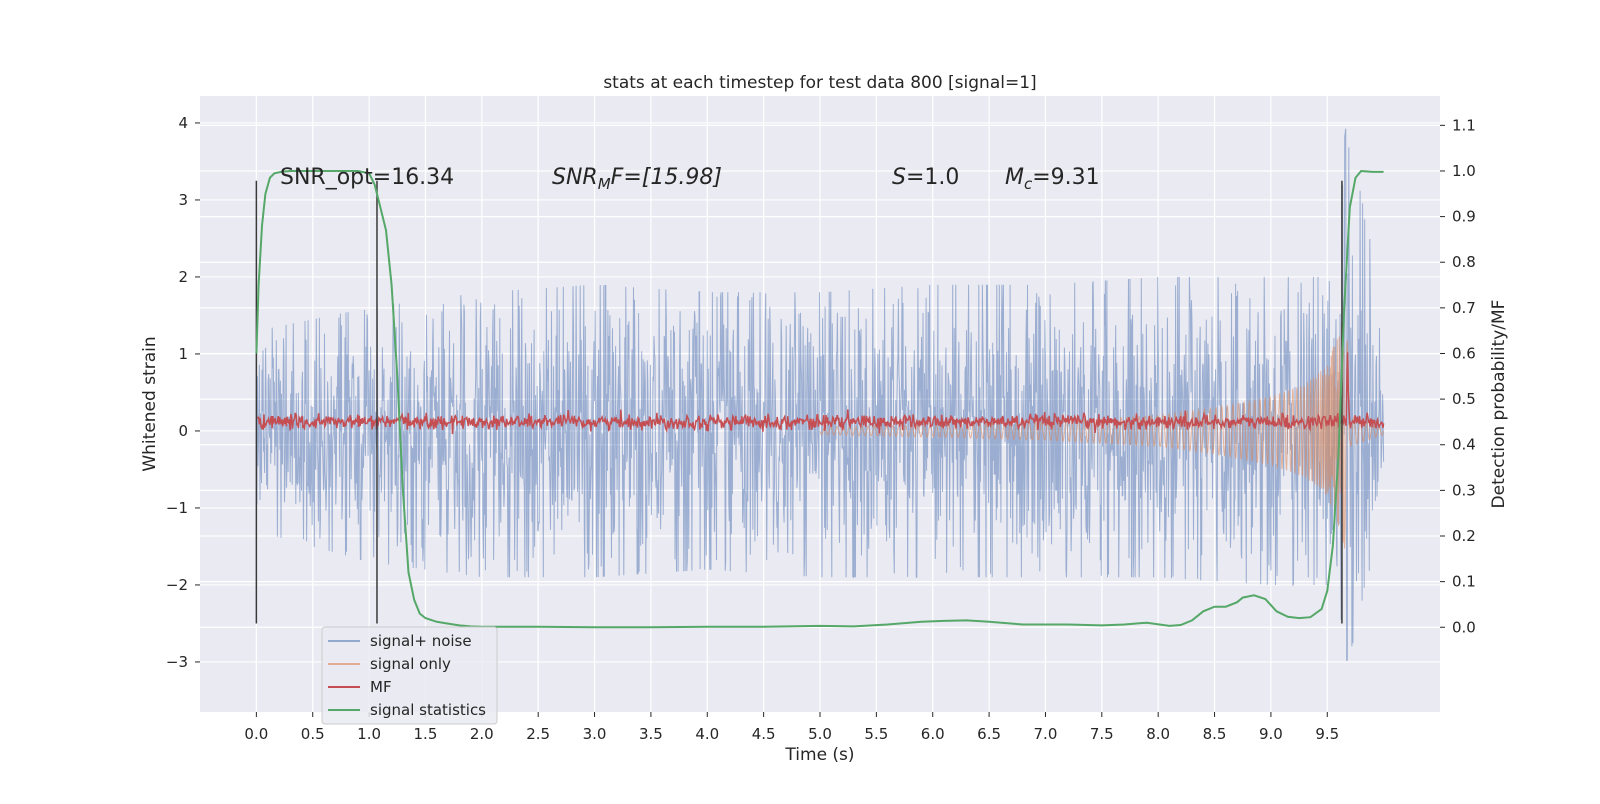  I want to click on y-right-tick-label: 0.1, so click(1464, 582).